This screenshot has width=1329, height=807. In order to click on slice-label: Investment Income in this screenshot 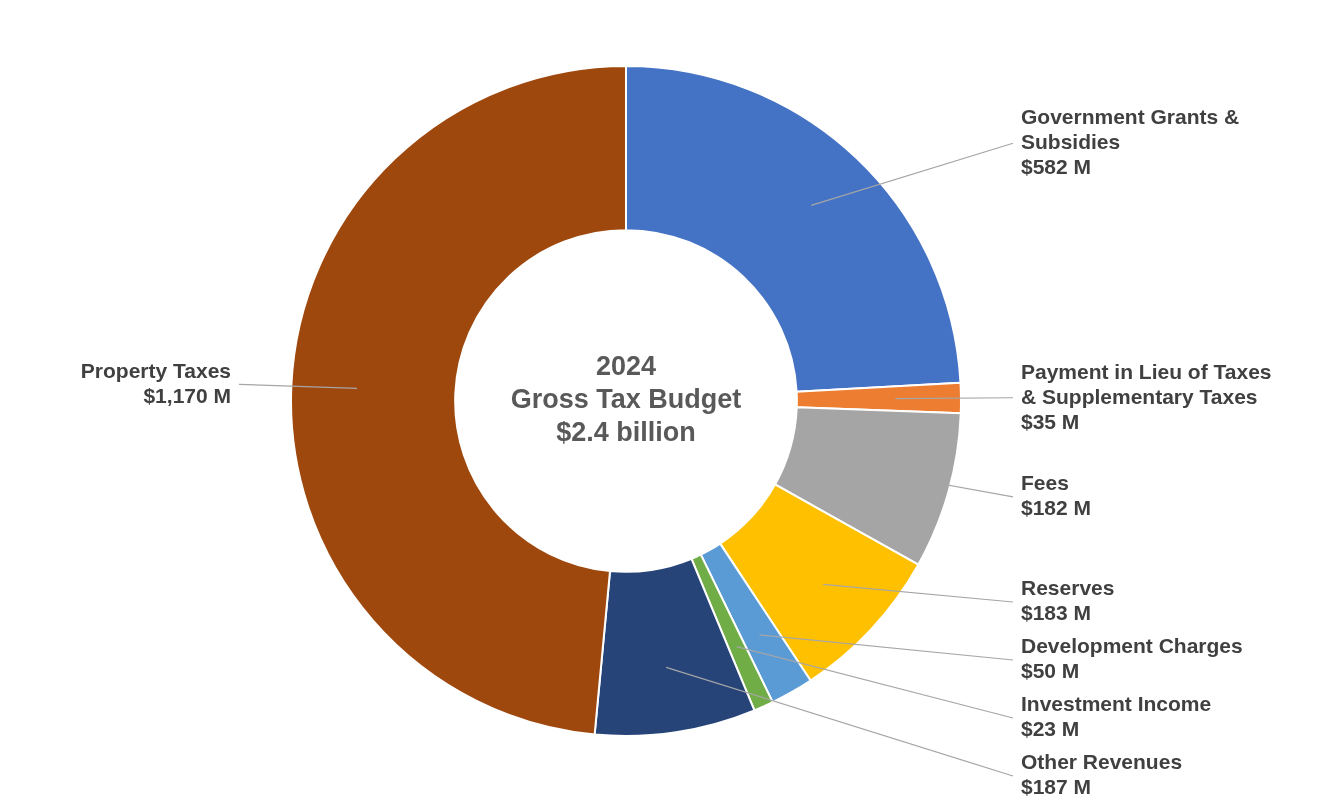, I will do `click(1116, 704)`.